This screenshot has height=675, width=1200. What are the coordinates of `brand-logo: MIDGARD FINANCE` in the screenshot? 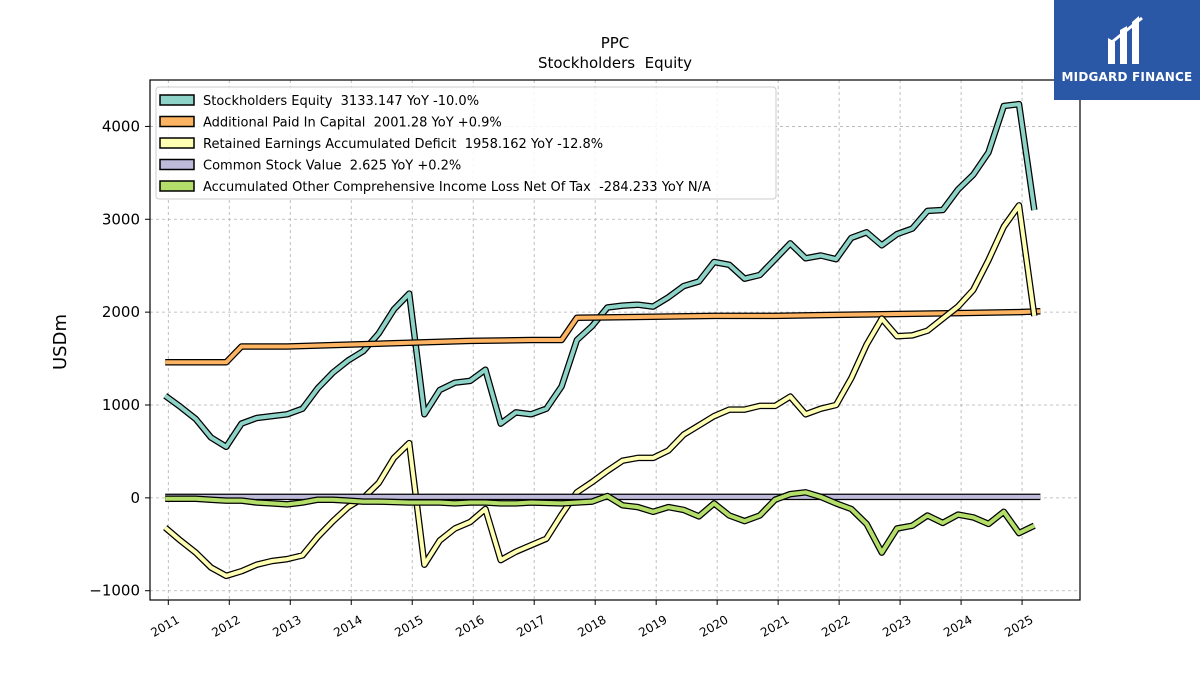 It's located at (1127, 50).